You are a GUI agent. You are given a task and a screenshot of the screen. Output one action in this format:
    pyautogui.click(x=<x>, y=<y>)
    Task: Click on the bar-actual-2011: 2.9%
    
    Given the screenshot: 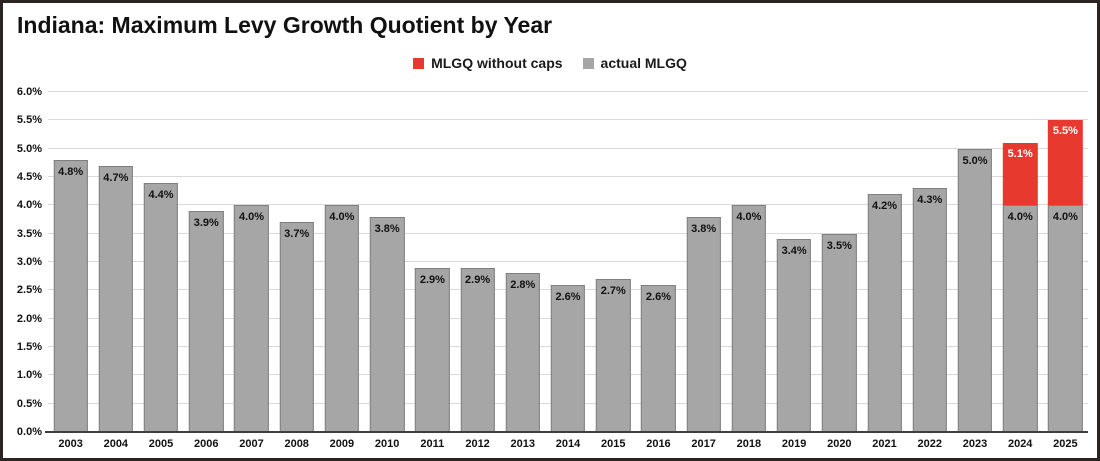 What is the action you would take?
    pyautogui.click(x=432, y=349)
    